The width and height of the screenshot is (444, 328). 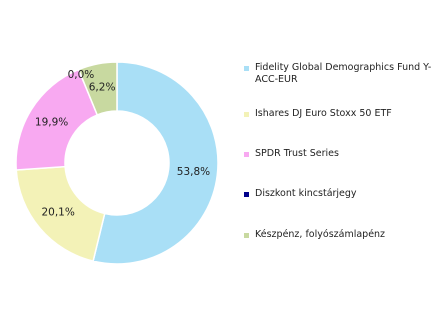 I want to click on legend-label: Diszkont kincstárjegy, so click(x=306, y=193).